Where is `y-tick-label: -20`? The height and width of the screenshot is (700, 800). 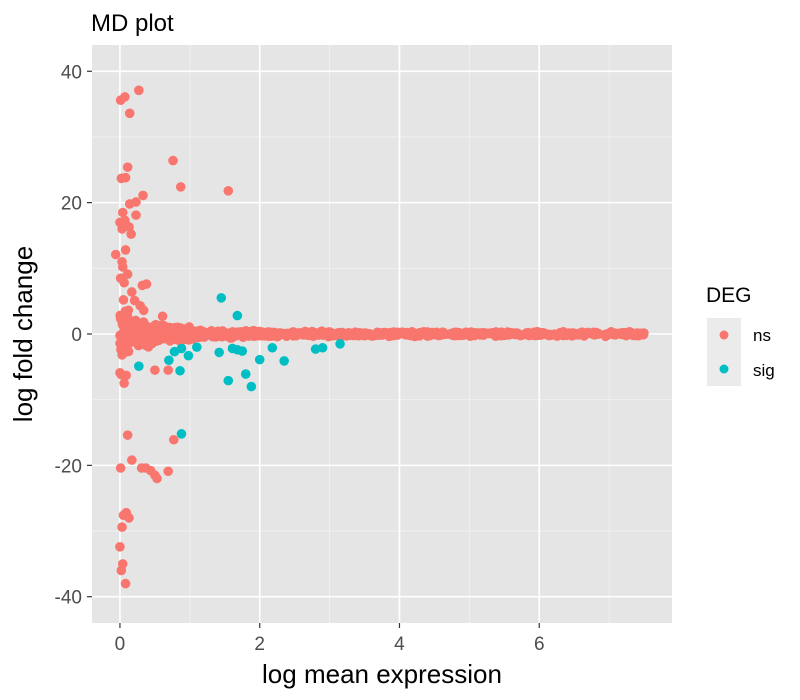
y-tick-label: -20 is located at coordinates (68, 466).